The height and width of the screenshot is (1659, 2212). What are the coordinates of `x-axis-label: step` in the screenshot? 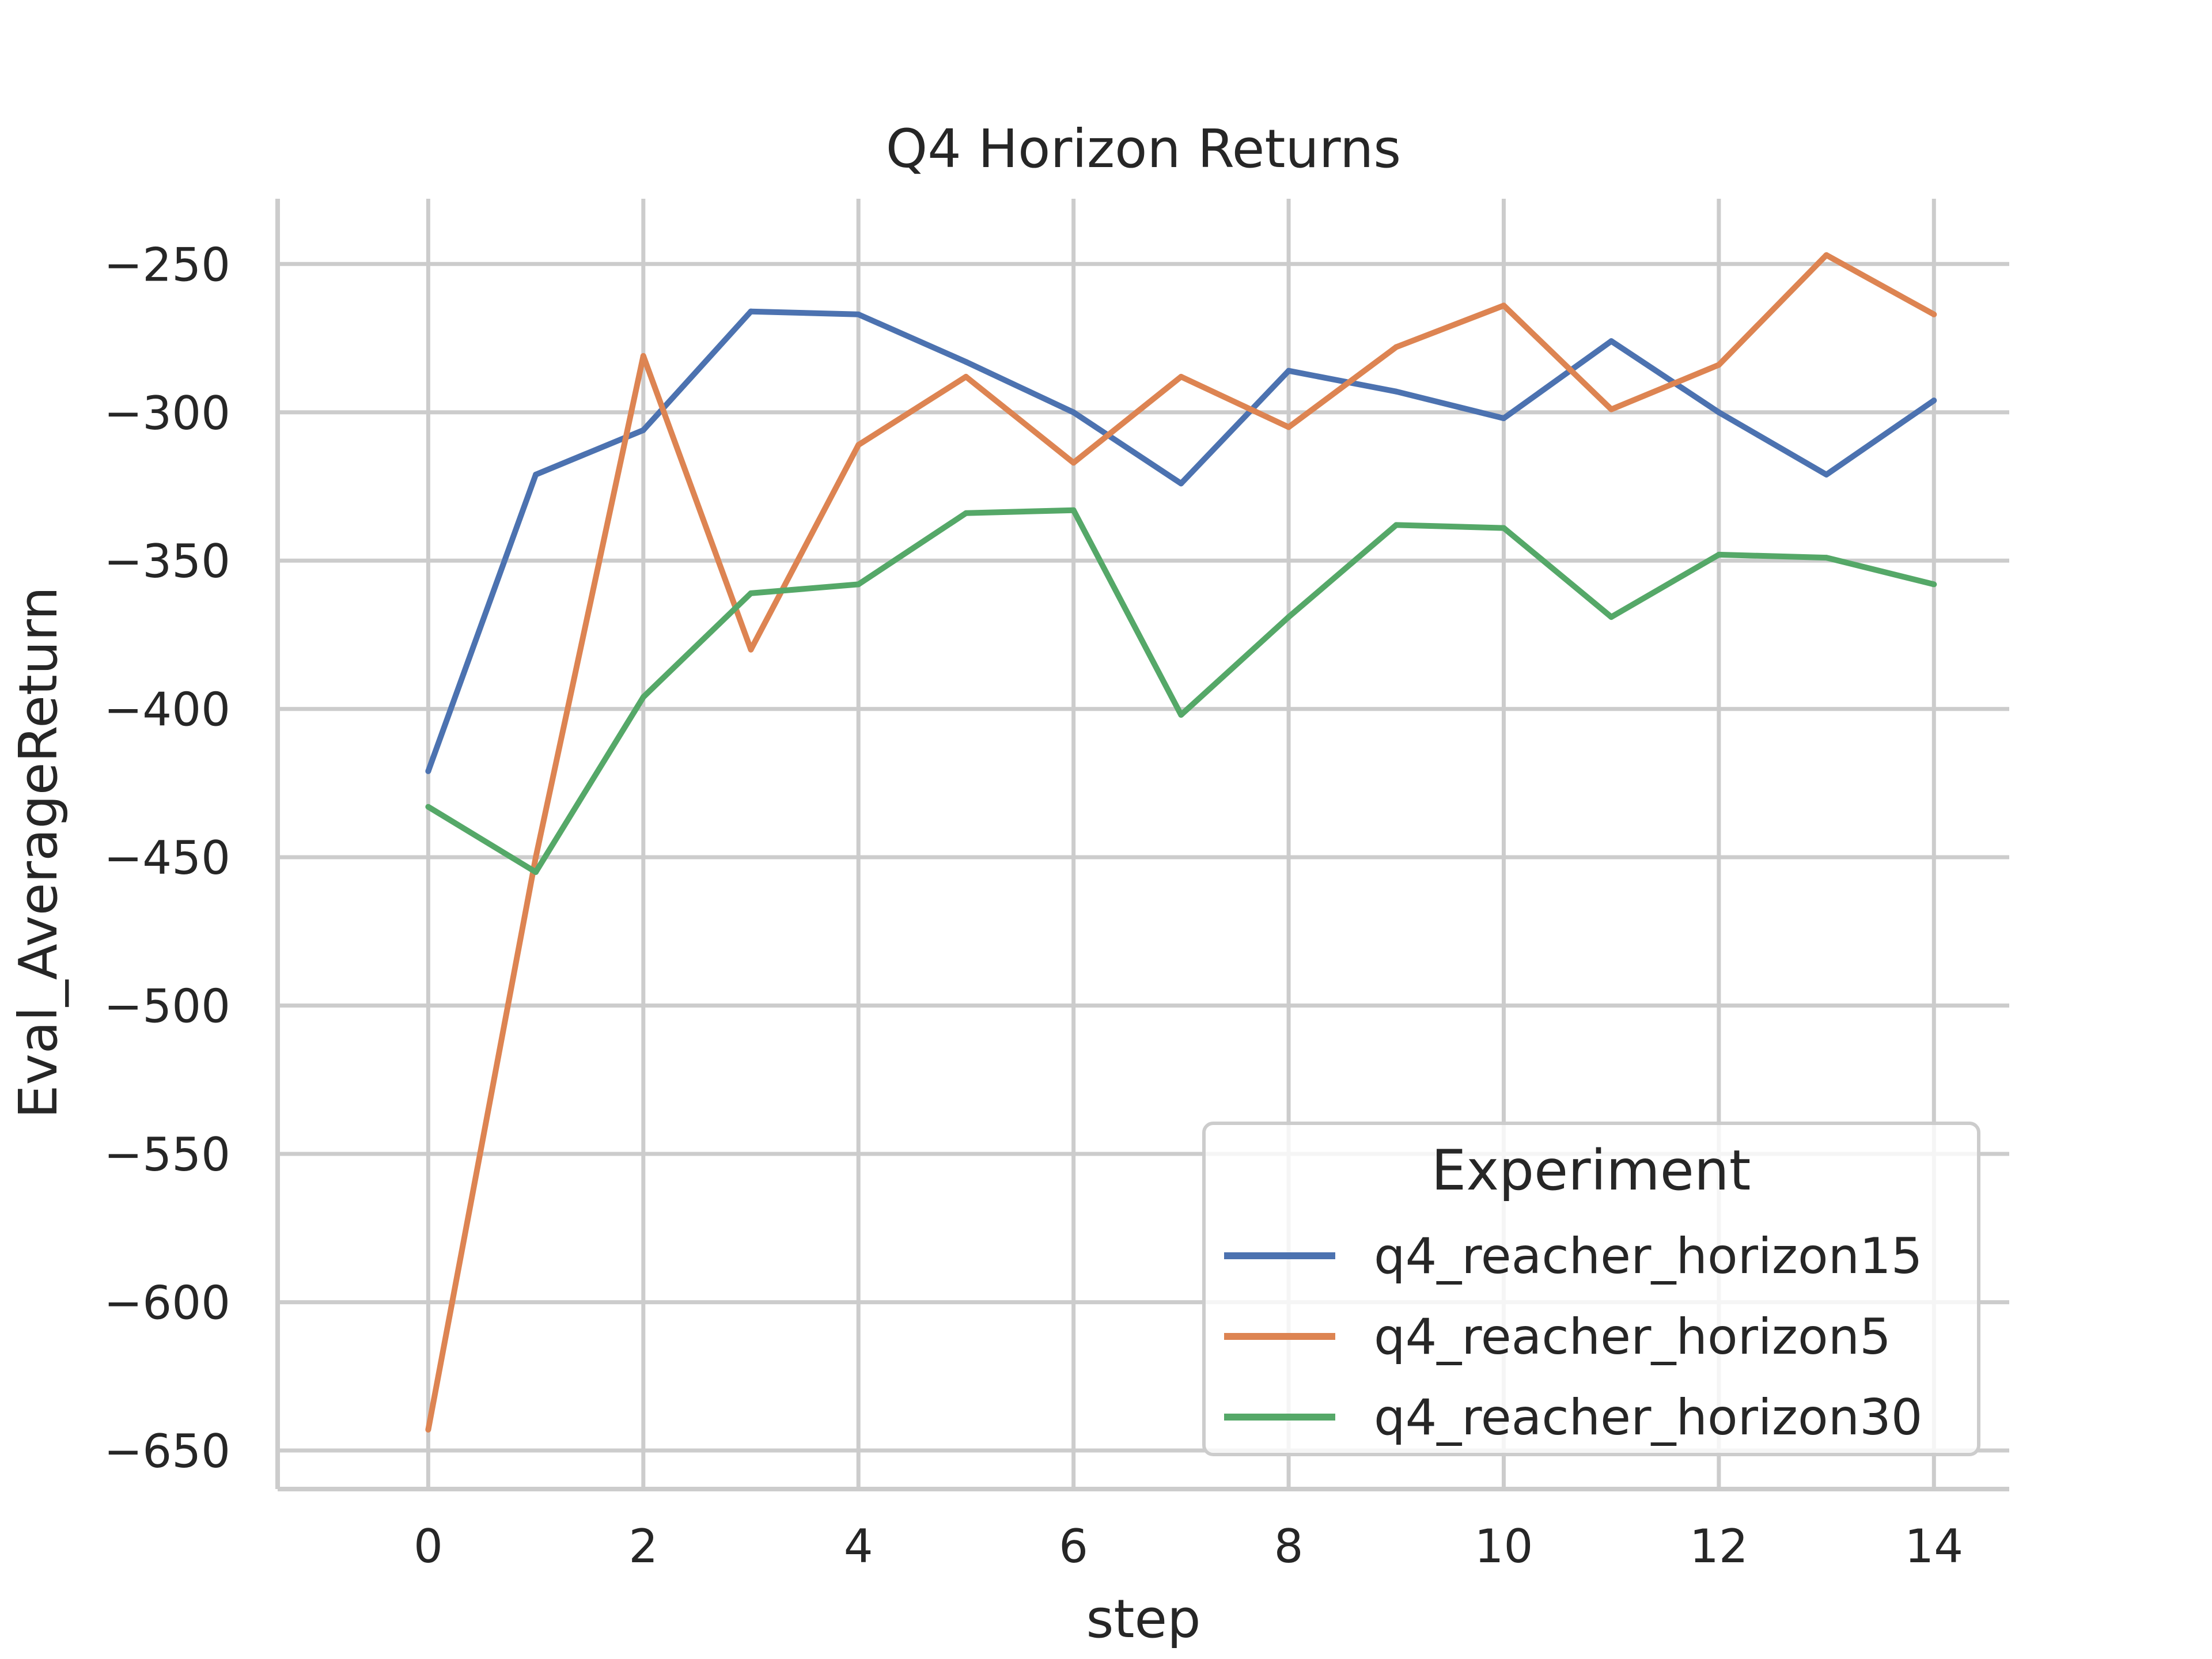 It's located at (1143, 1619).